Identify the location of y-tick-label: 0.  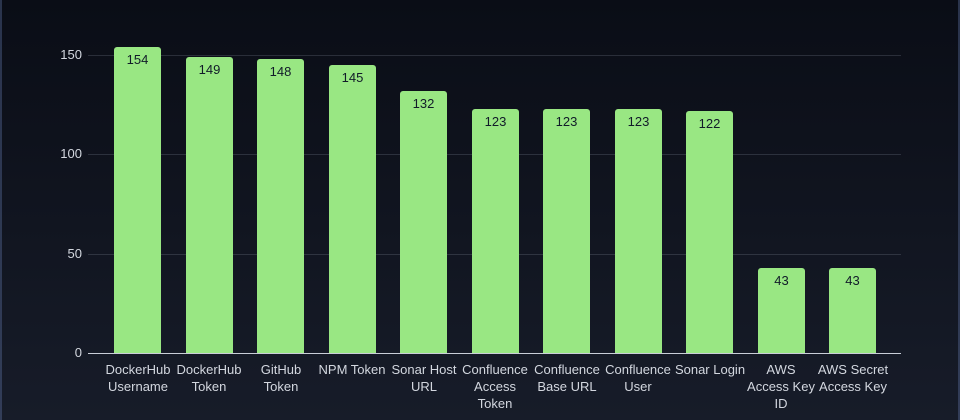
(78, 352).